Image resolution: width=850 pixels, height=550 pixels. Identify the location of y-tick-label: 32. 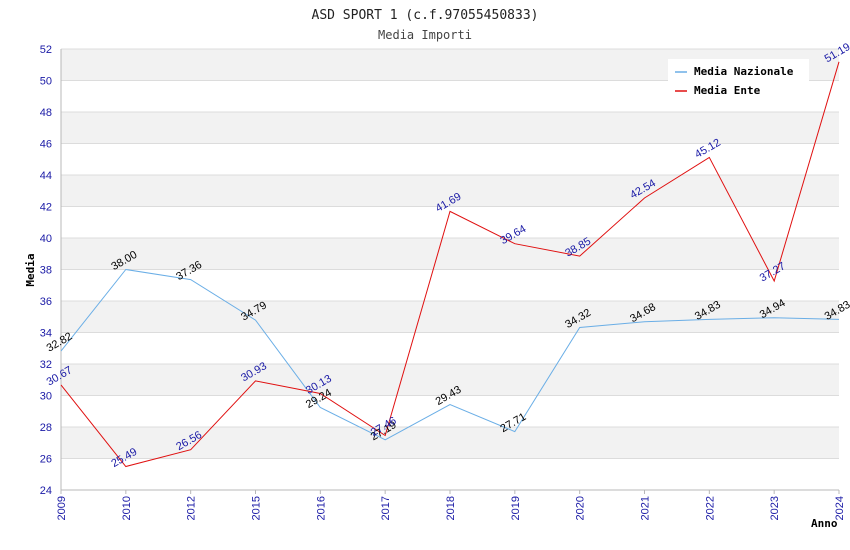
(46, 365).